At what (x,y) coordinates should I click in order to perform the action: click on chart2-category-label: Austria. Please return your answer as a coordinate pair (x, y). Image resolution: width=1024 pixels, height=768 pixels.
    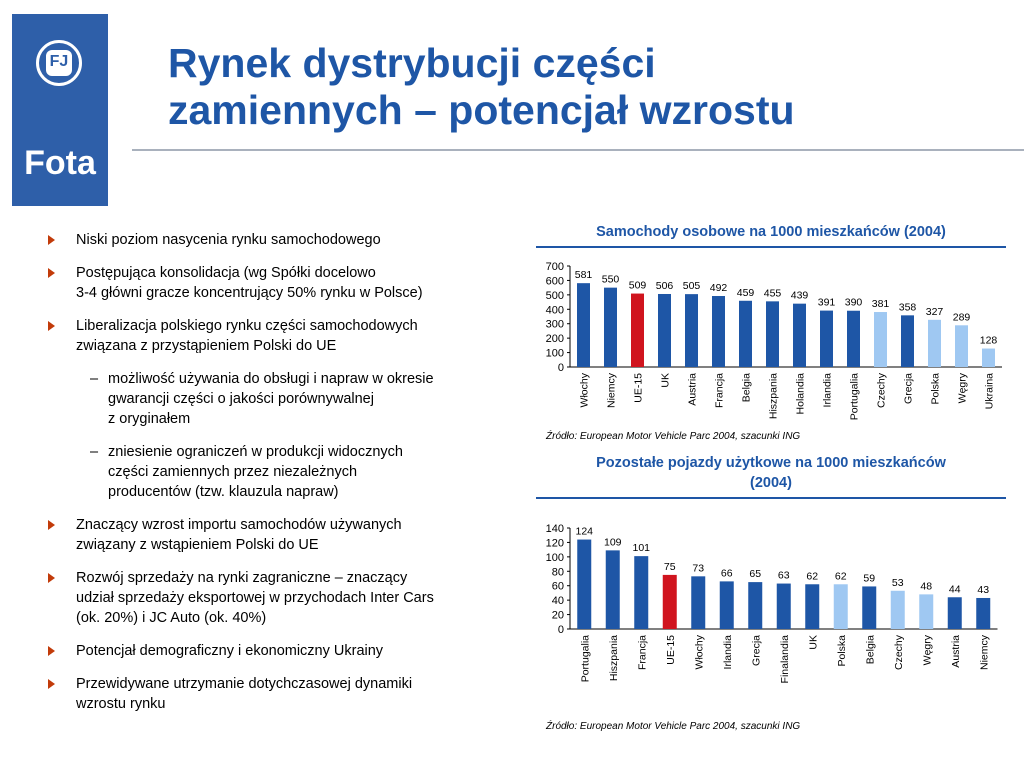
    Looking at the image, I should click on (956, 651).